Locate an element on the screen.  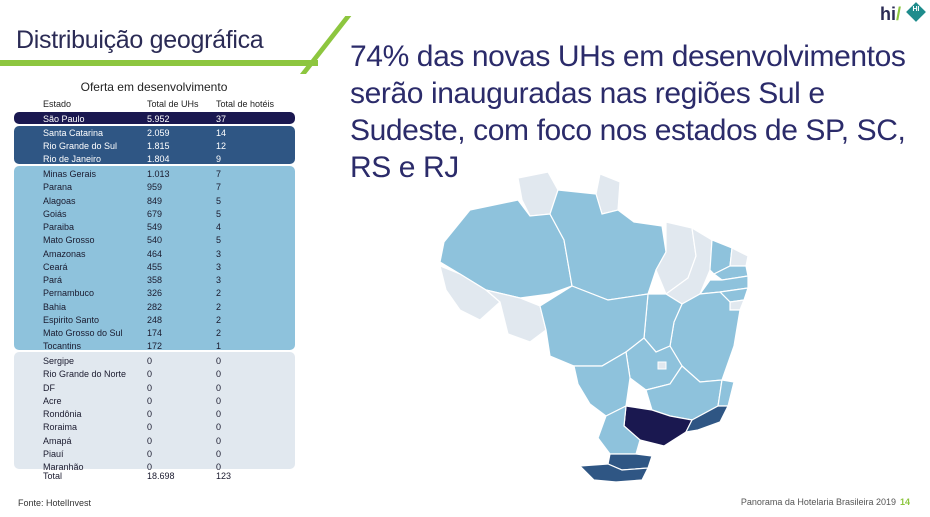
table-row: Rio Grande do Norte 0 0 is located at coordinates (147, 374).